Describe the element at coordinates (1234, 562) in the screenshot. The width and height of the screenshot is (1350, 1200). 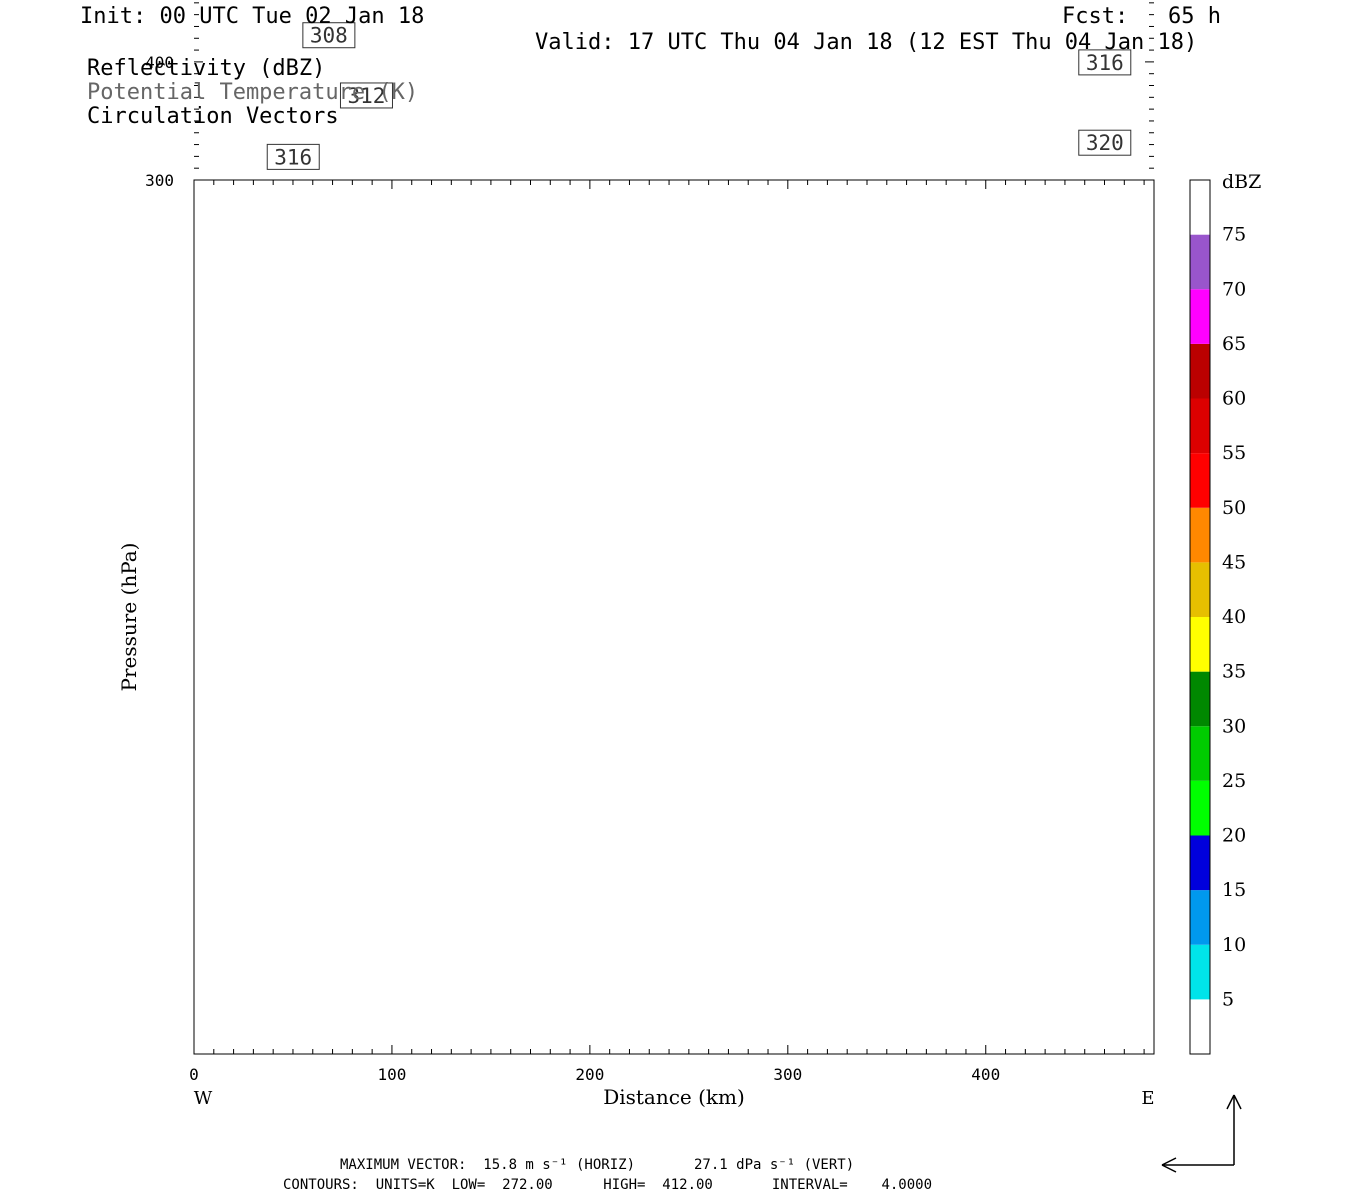
I see `colorbar-label: 45` at that location.